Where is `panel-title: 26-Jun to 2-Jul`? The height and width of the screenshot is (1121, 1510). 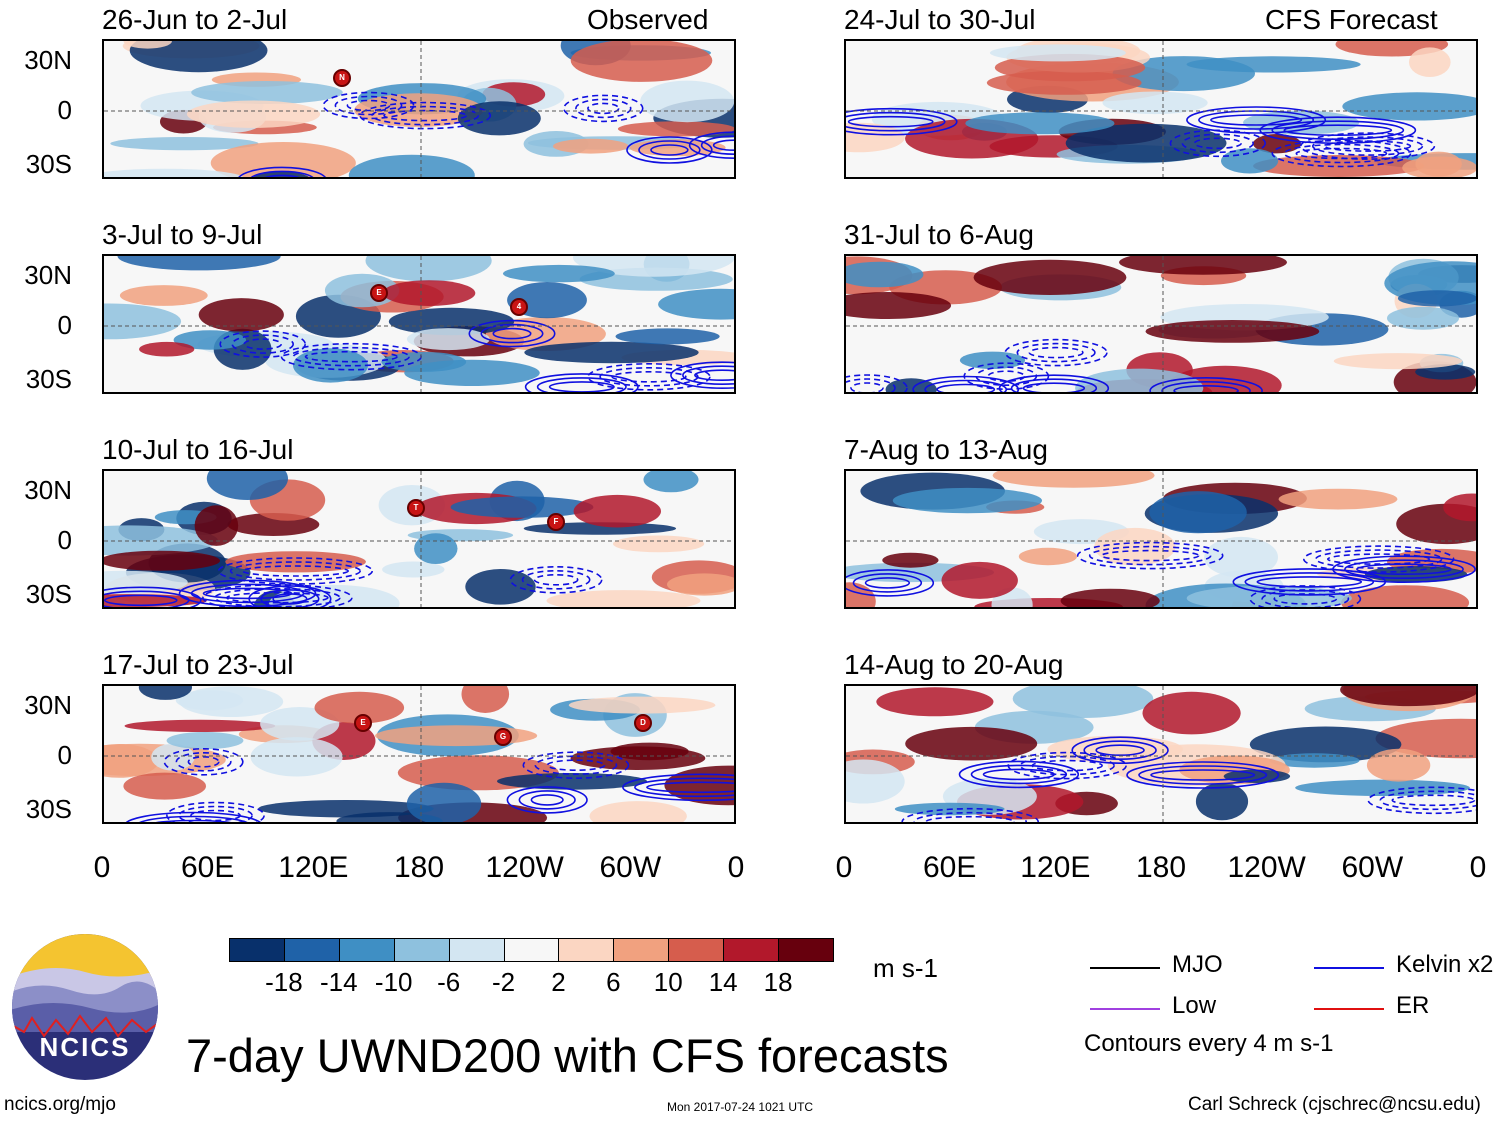 panel-title: 26-Jun to 2-Jul is located at coordinates (195, 19).